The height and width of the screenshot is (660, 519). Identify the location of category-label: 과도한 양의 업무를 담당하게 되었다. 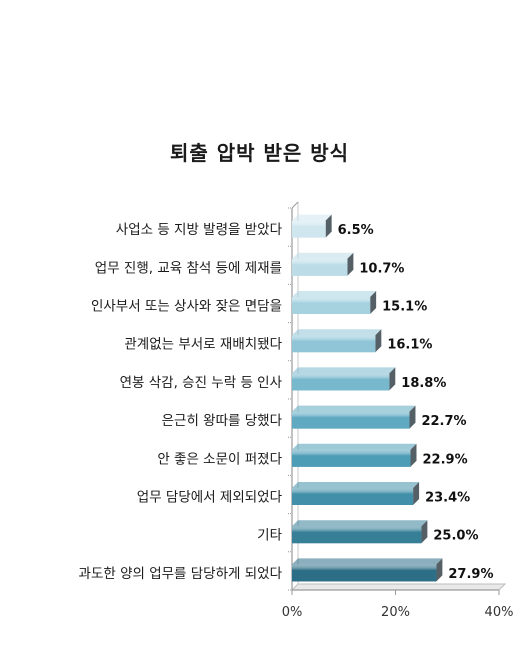
(181, 574).